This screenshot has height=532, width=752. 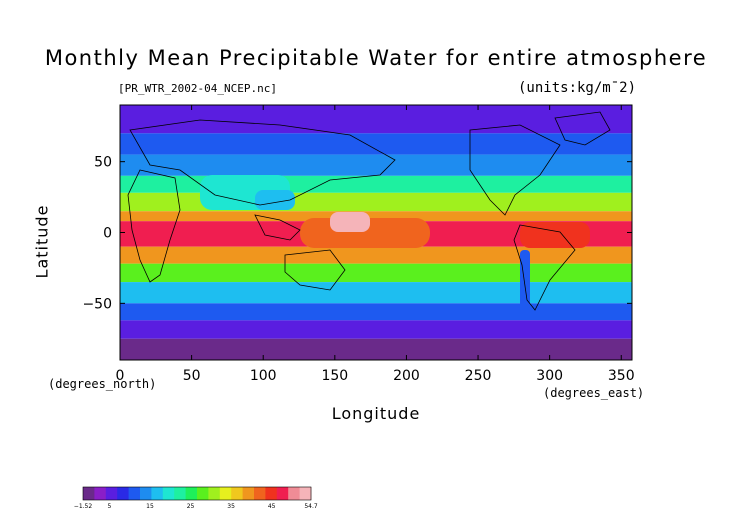 What do you see at coordinates (150, 506) in the screenshot?
I see `colorbar-tick-label: 15` at bounding box center [150, 506].